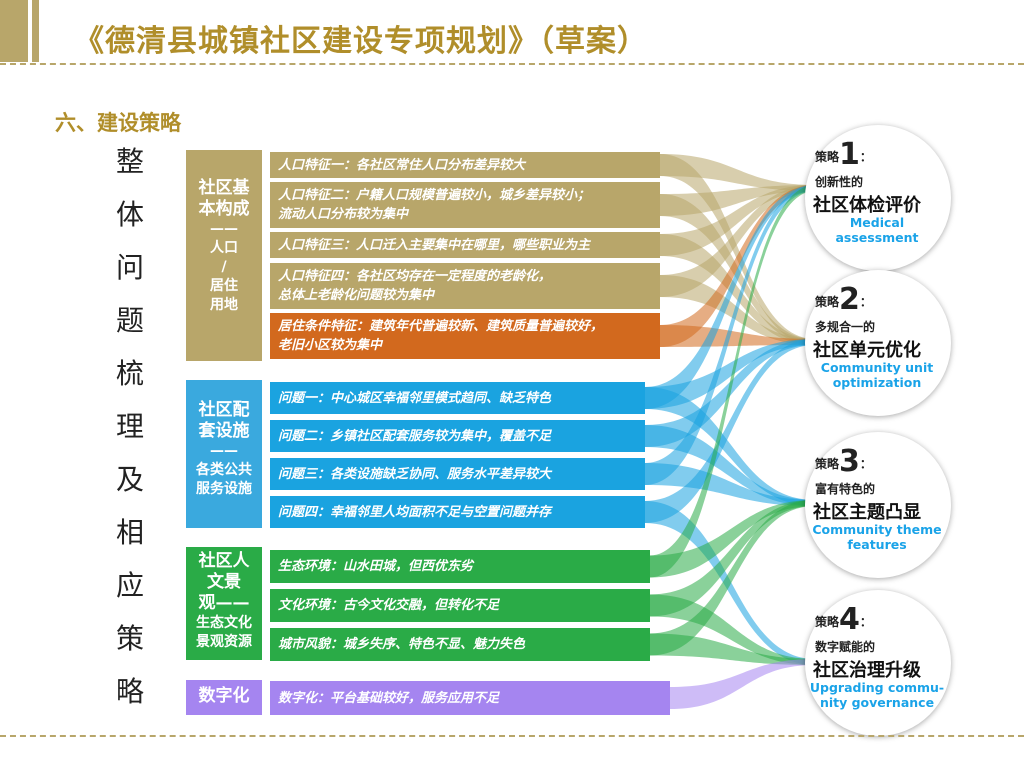 This screenshot has width=1024, height=768. I want to click on vertical-title-char: 整, so click(129, 161).